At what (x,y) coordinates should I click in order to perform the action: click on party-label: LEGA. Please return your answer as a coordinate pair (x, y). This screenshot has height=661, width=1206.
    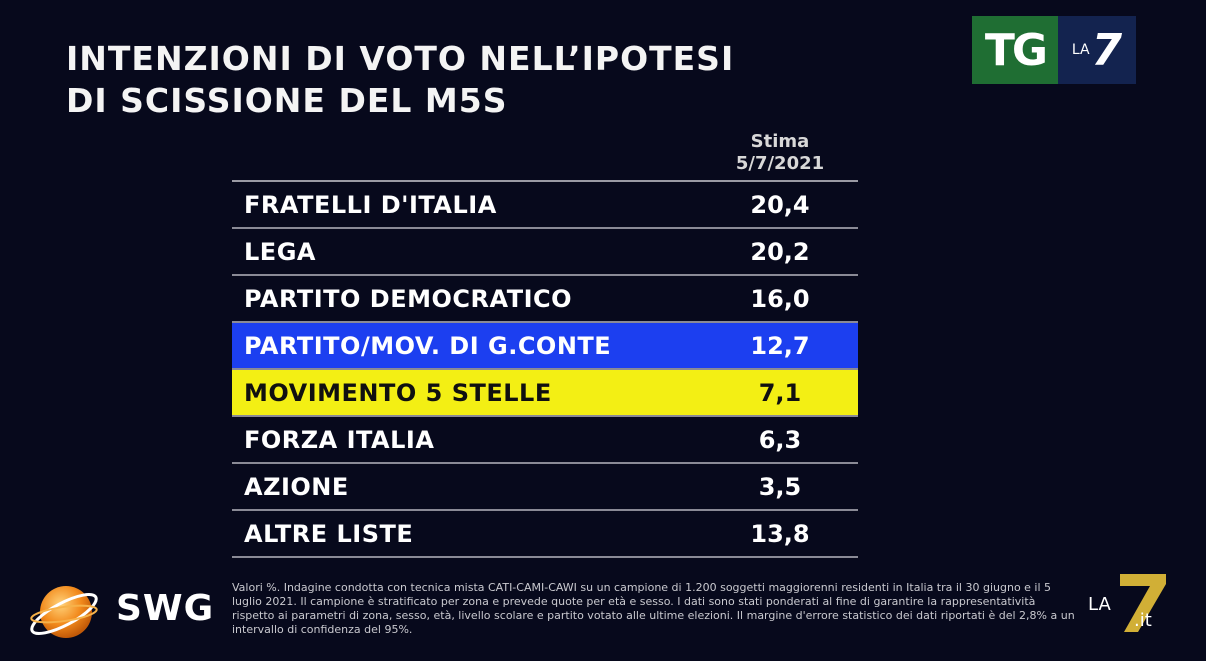
    Looking at the image, I should click on (280, 251).